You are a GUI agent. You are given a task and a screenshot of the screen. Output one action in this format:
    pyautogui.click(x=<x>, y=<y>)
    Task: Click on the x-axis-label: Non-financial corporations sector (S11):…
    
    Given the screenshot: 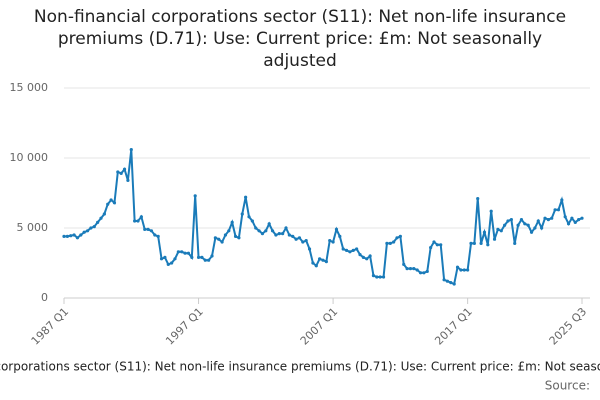 What is the action you would take?
    pyautogui.click(x=300, y=367)
    